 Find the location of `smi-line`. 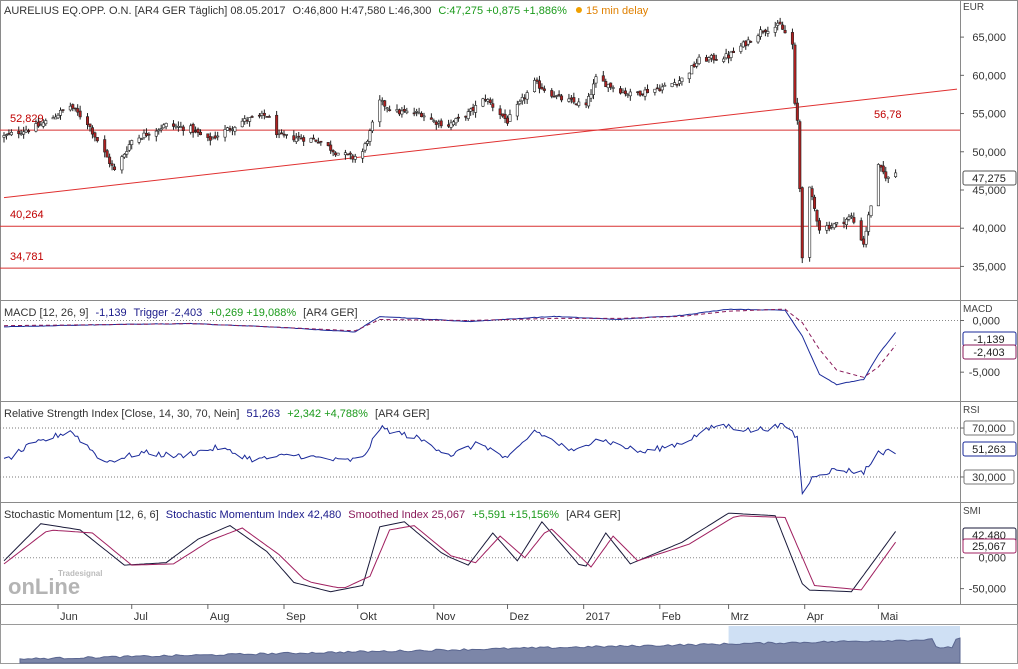

smi-line is located at coordinates (450, 552).